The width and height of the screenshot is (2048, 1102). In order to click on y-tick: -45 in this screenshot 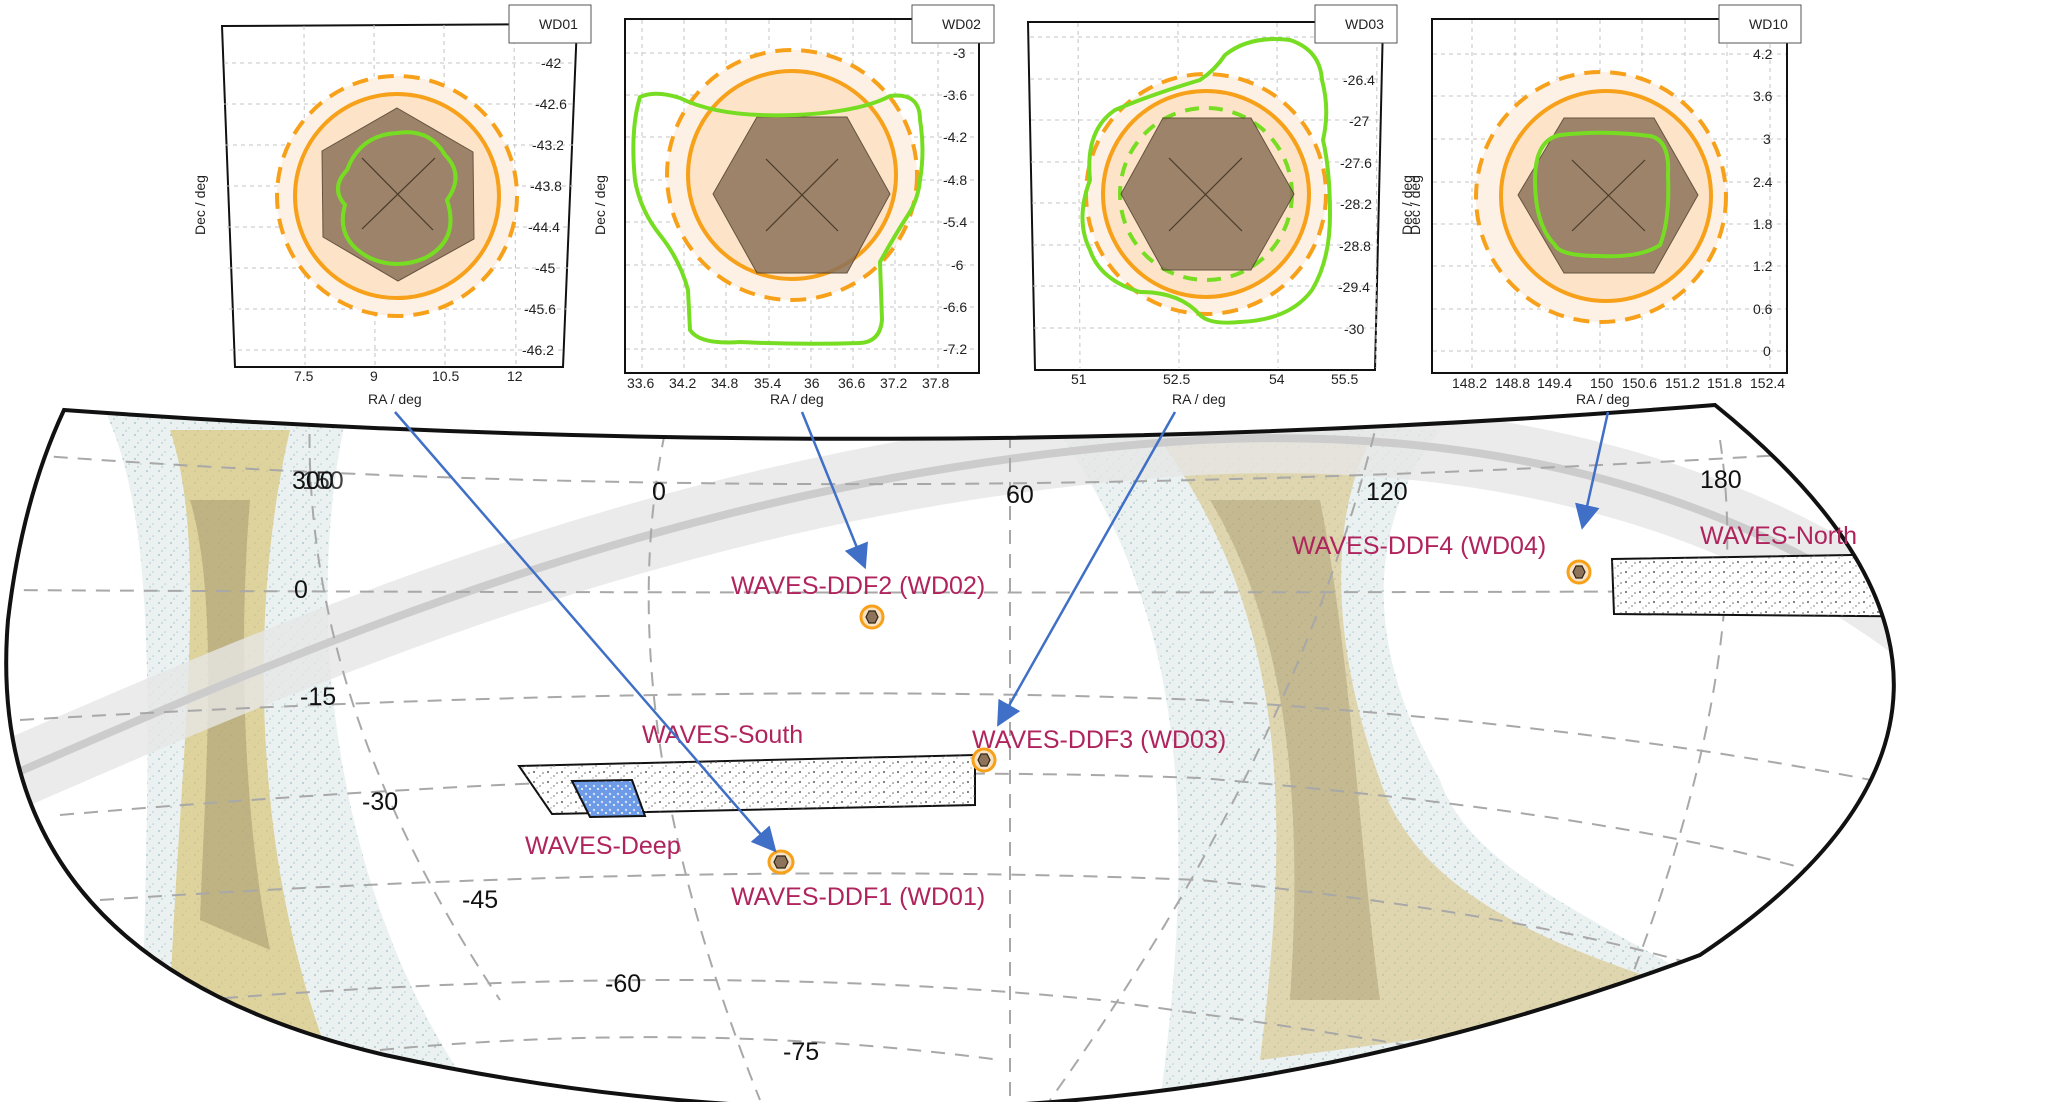, I will do `click(545, 268)`.